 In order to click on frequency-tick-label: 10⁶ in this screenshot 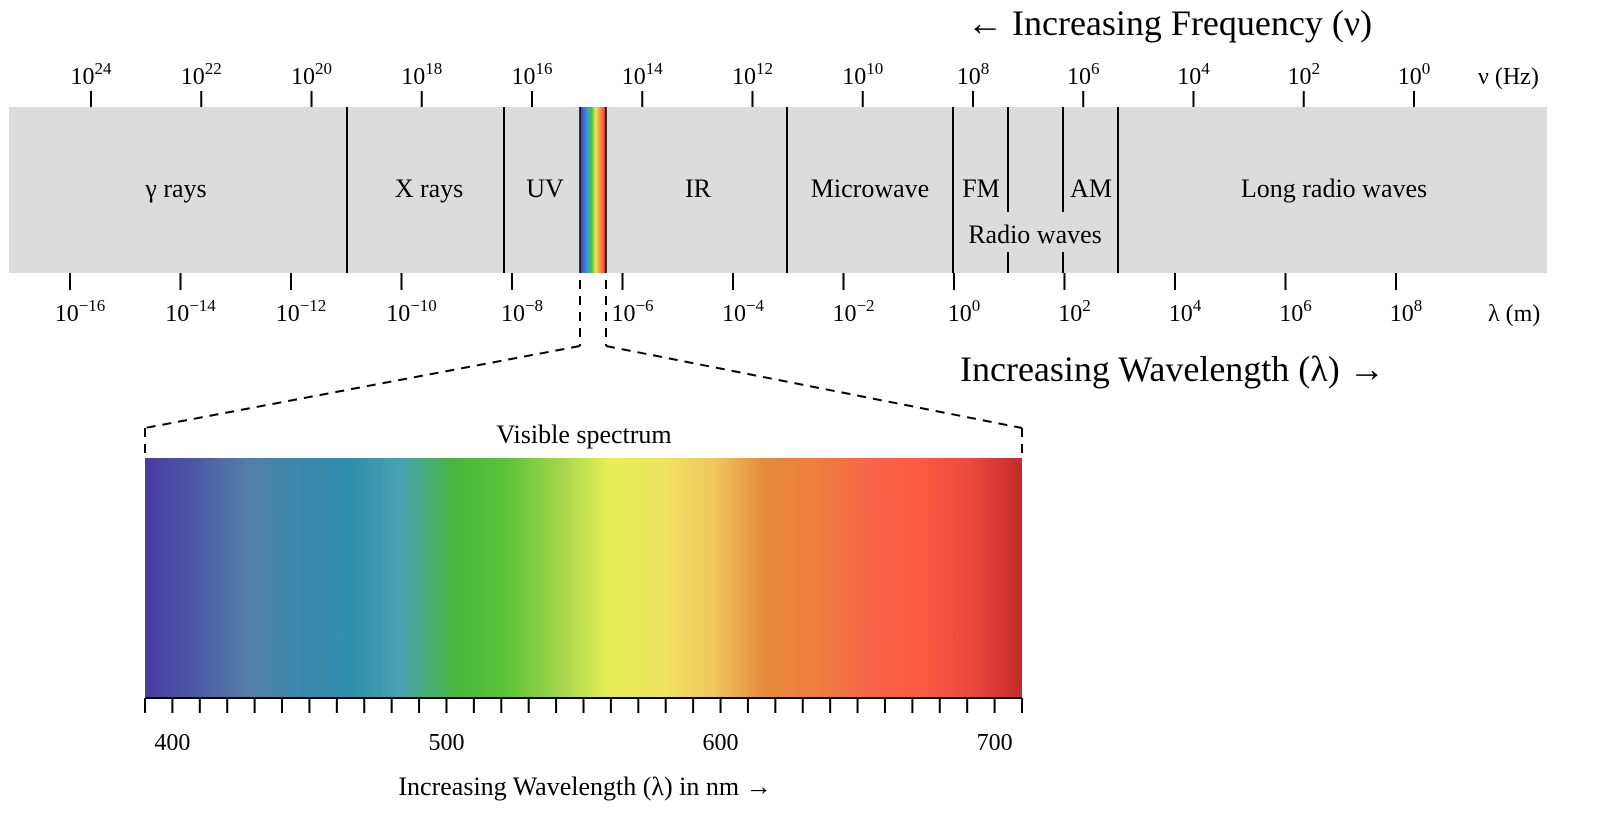, I will do `click(1083, 74)`.